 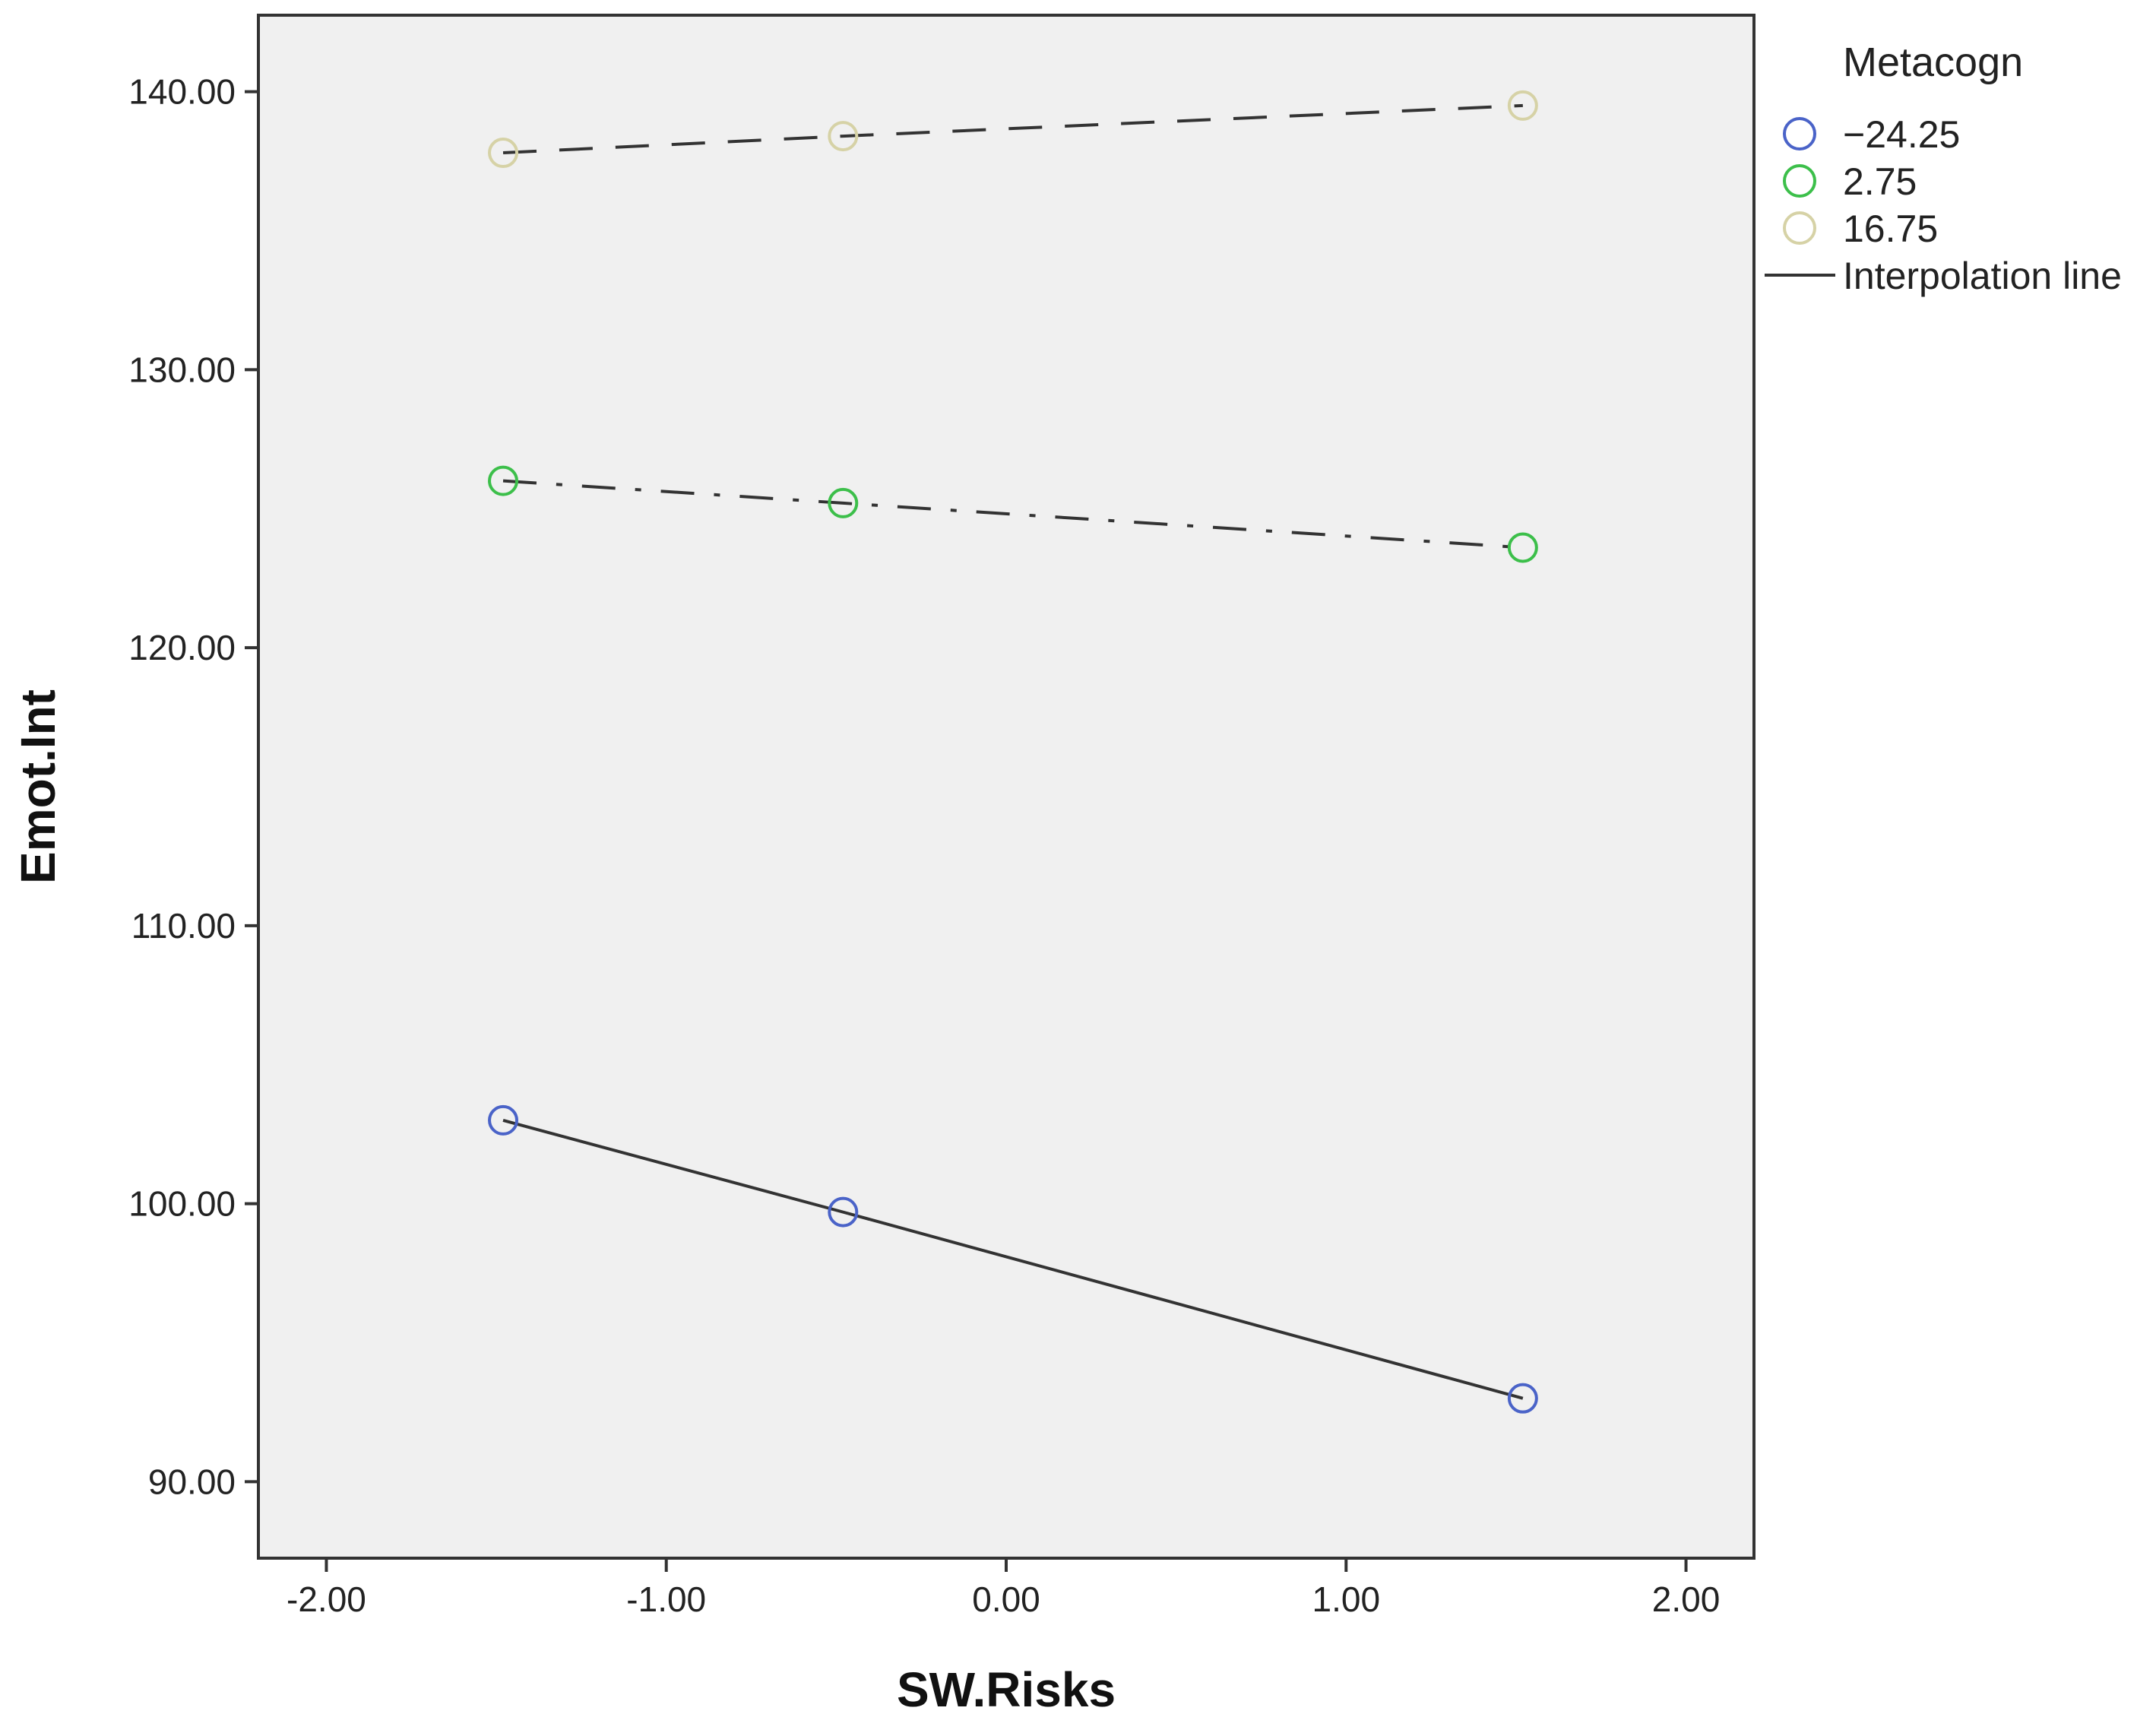 I want to click on x-tick-label: -2.00, so click(x=326, y=1599).